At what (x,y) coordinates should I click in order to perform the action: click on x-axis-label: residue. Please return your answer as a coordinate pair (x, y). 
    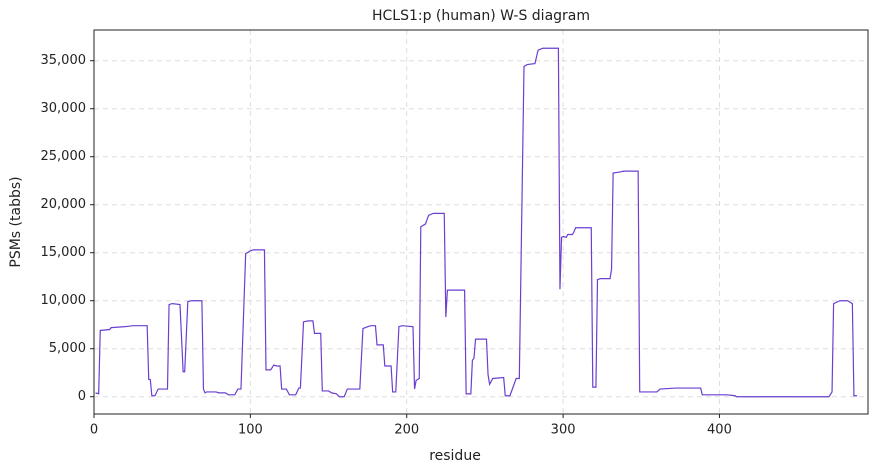
    Looking at the image, I should click on (455, 456).